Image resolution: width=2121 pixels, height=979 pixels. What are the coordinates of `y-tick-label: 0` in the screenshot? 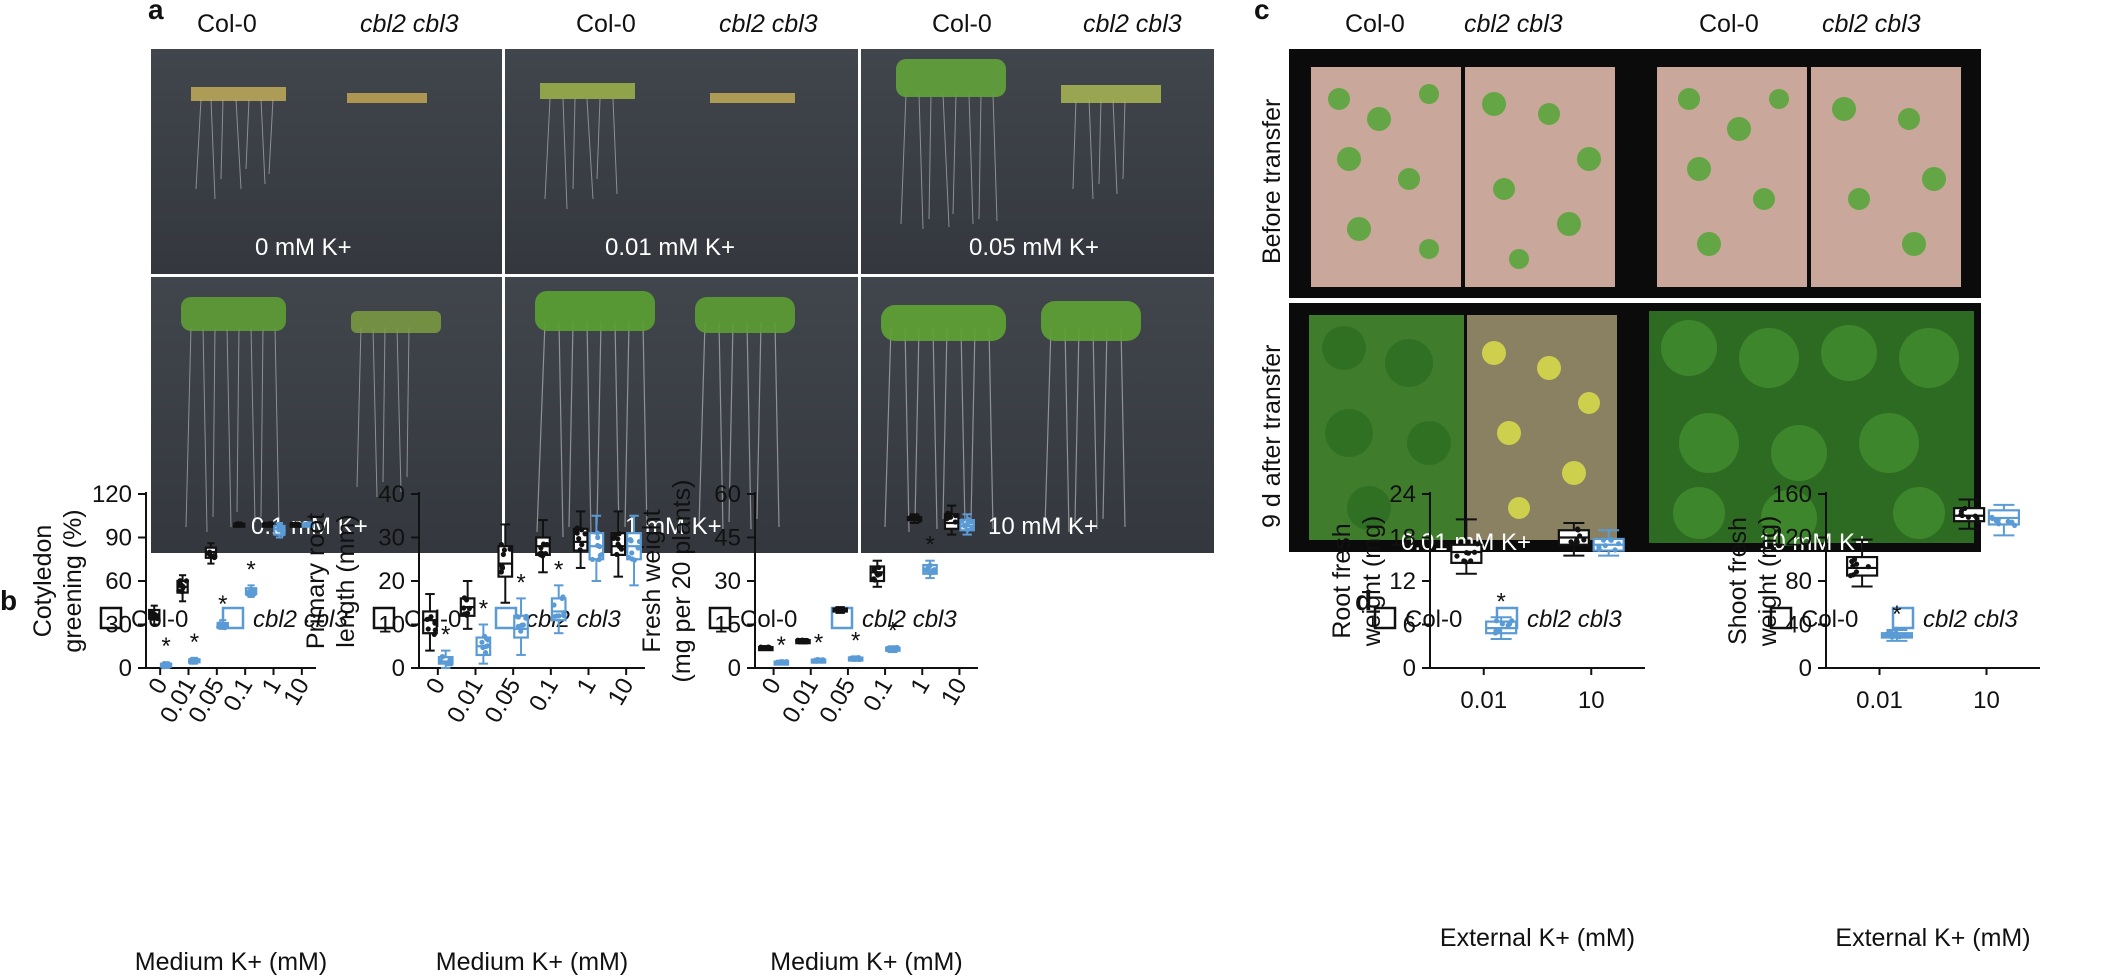 It's located at (125, 668).